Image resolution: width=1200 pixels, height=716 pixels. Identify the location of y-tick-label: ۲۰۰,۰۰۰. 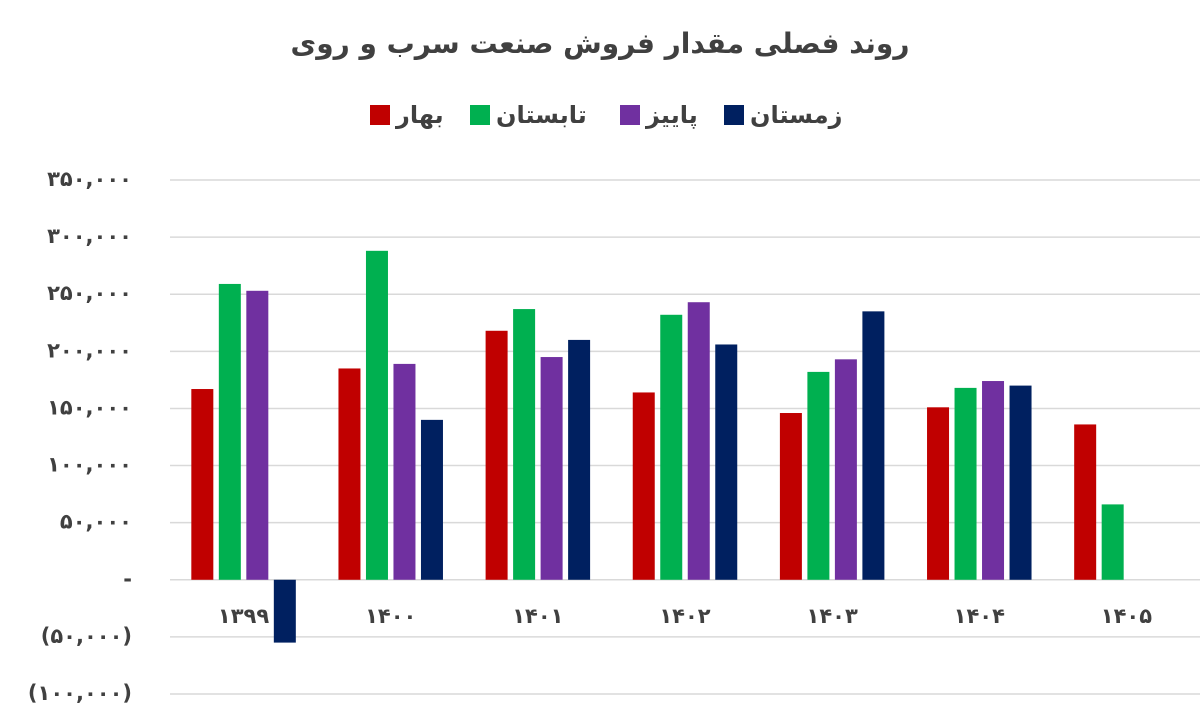
(89, 350).